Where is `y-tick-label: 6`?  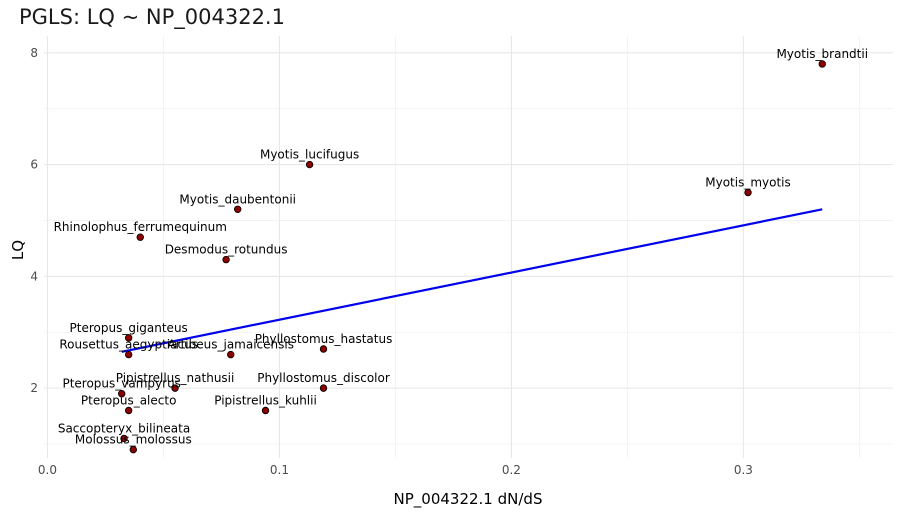 y-tick-label: 6 is located at coordinates (34, 165).